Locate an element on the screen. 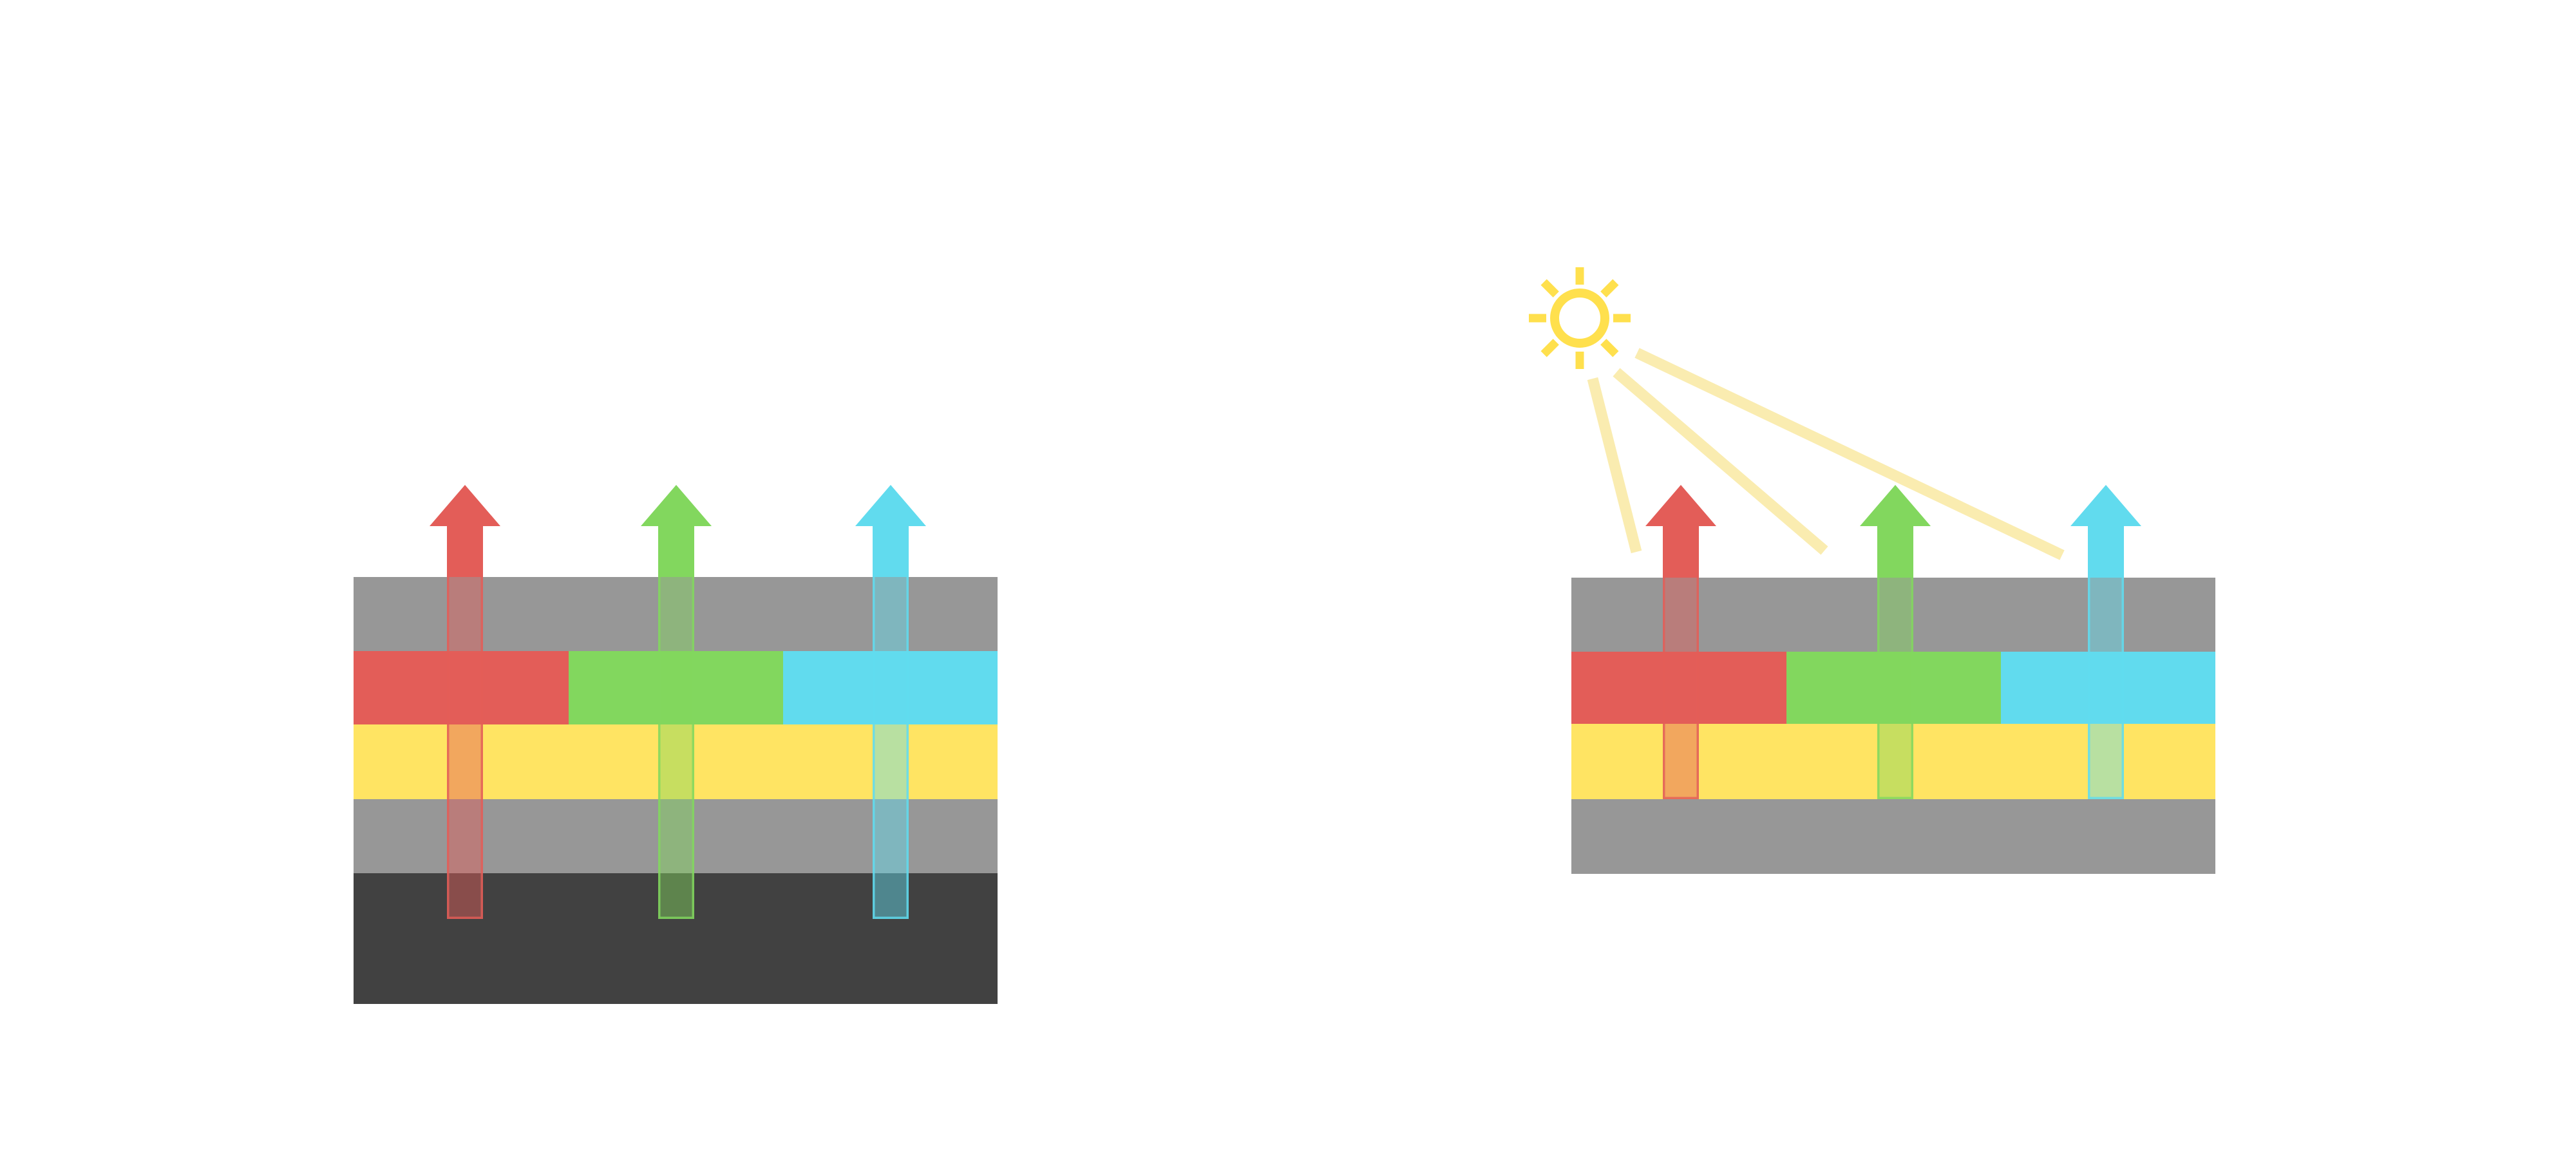  left-stack-diagram is located at coordinates (676, 744).